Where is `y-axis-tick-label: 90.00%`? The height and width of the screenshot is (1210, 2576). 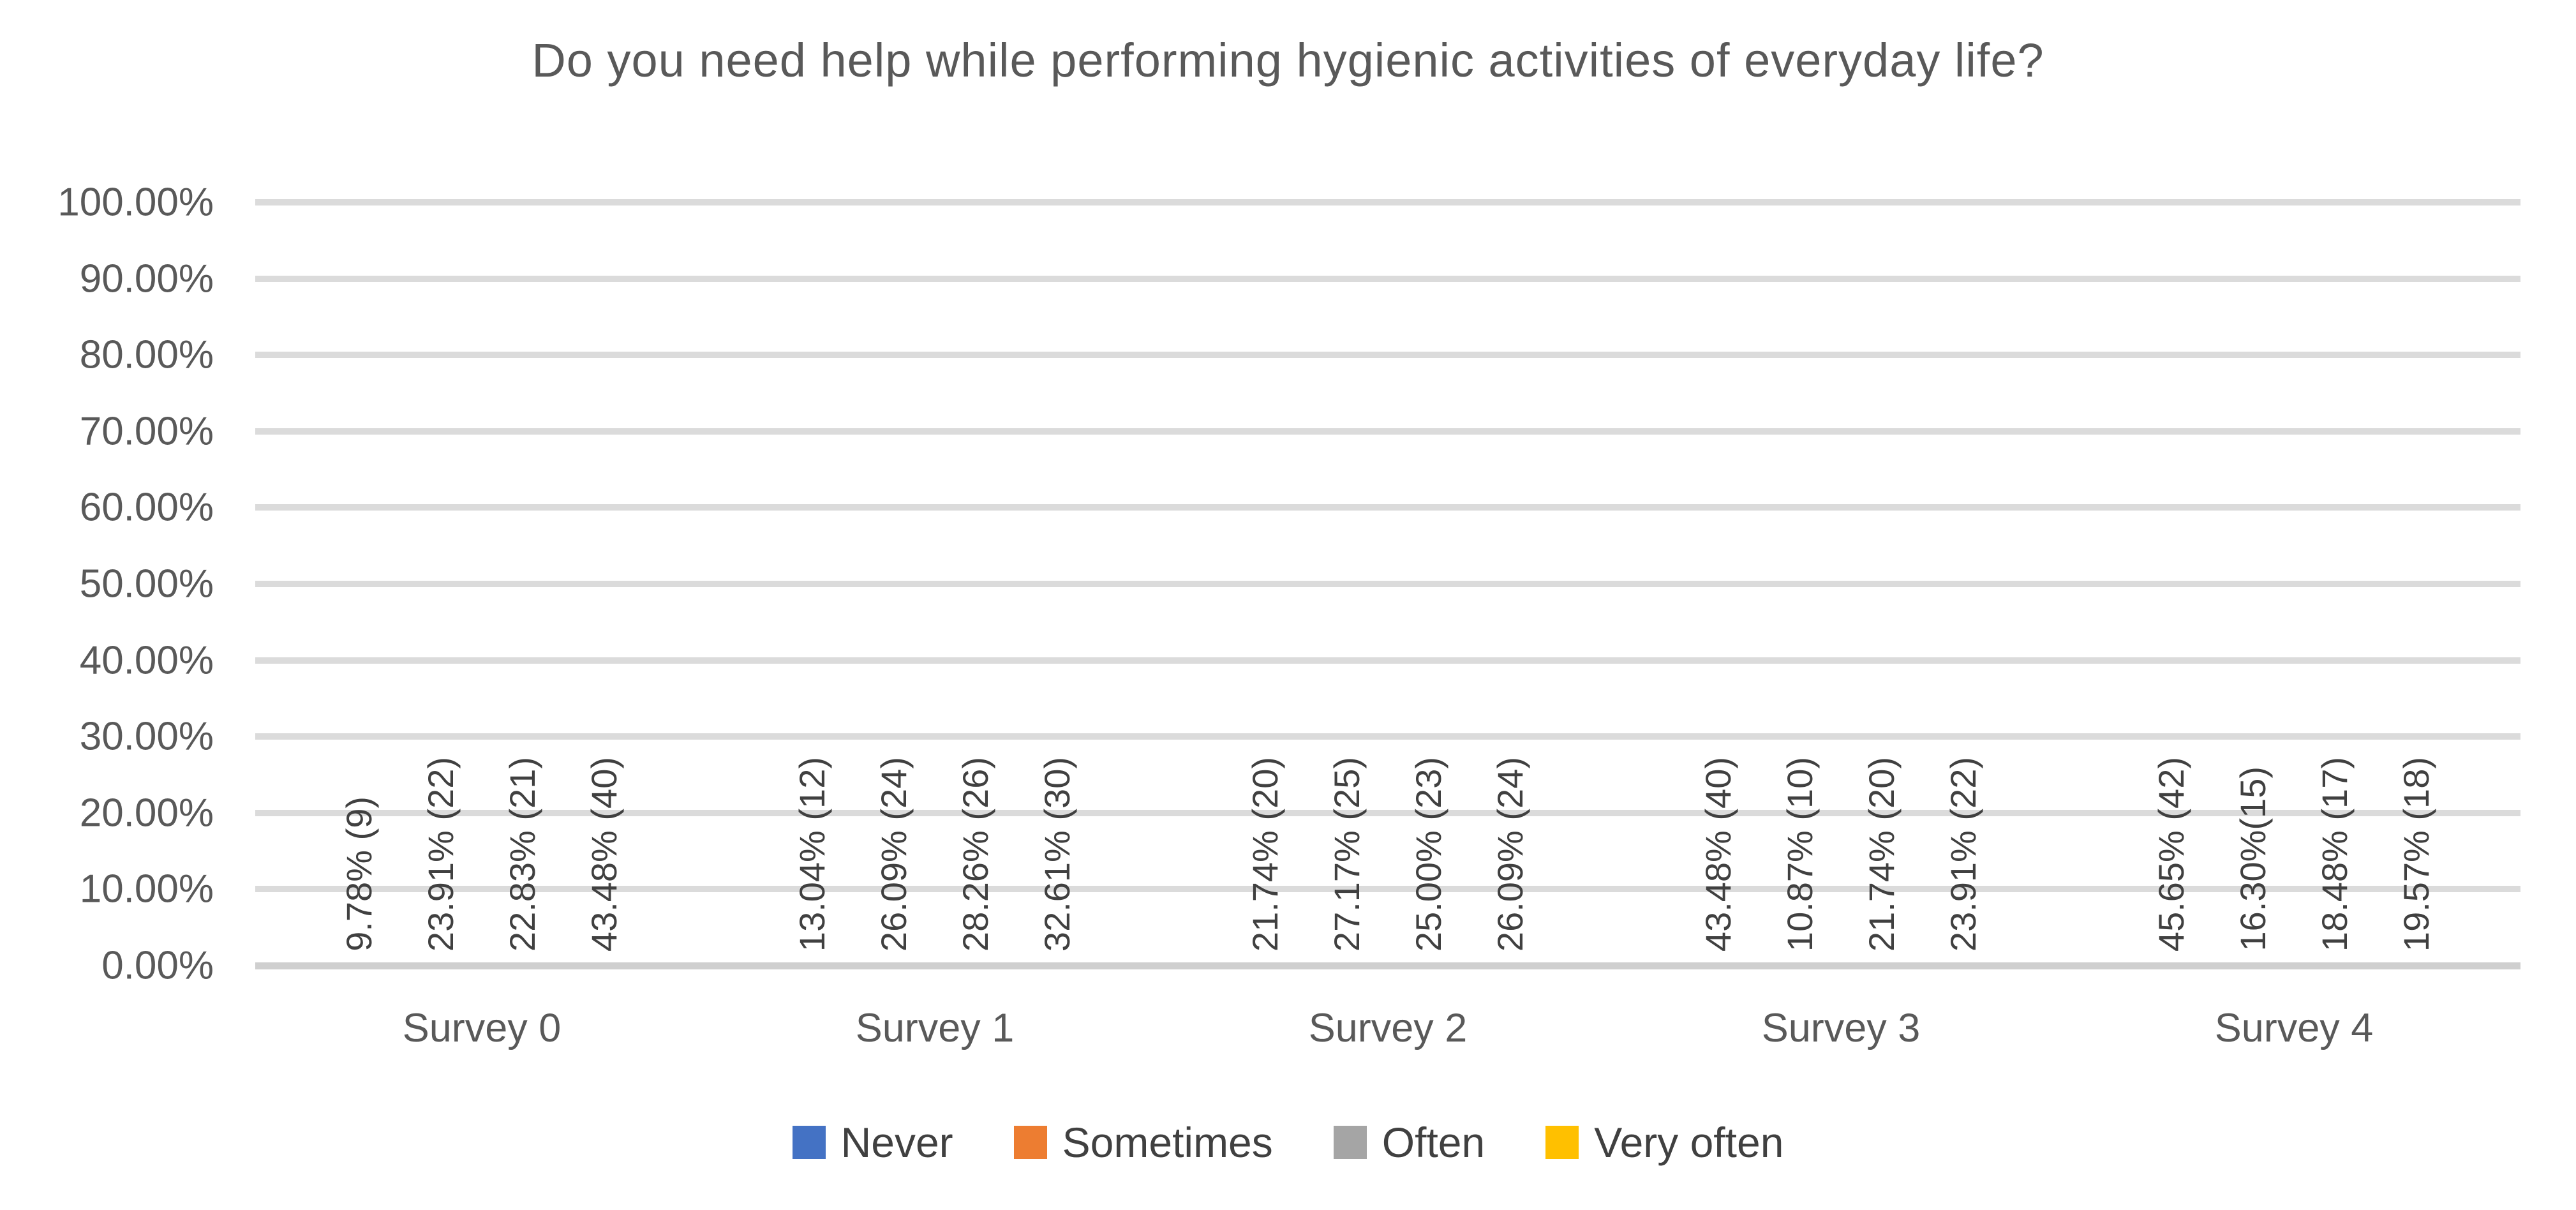
y-axis-tick-label: 90.00% is located at coordinates (146, 279).